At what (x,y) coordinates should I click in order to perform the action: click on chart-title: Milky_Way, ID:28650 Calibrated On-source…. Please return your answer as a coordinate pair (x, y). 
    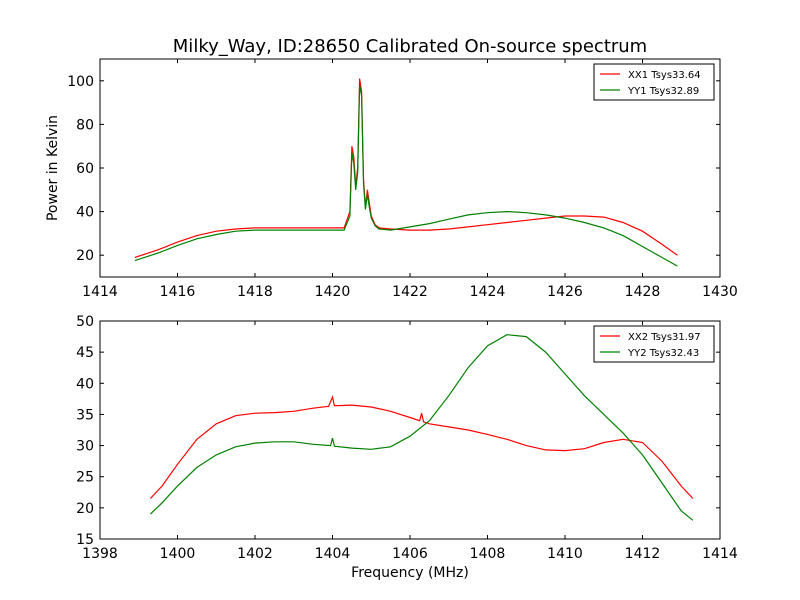
    Looking at the image, I should click on (410, 46).